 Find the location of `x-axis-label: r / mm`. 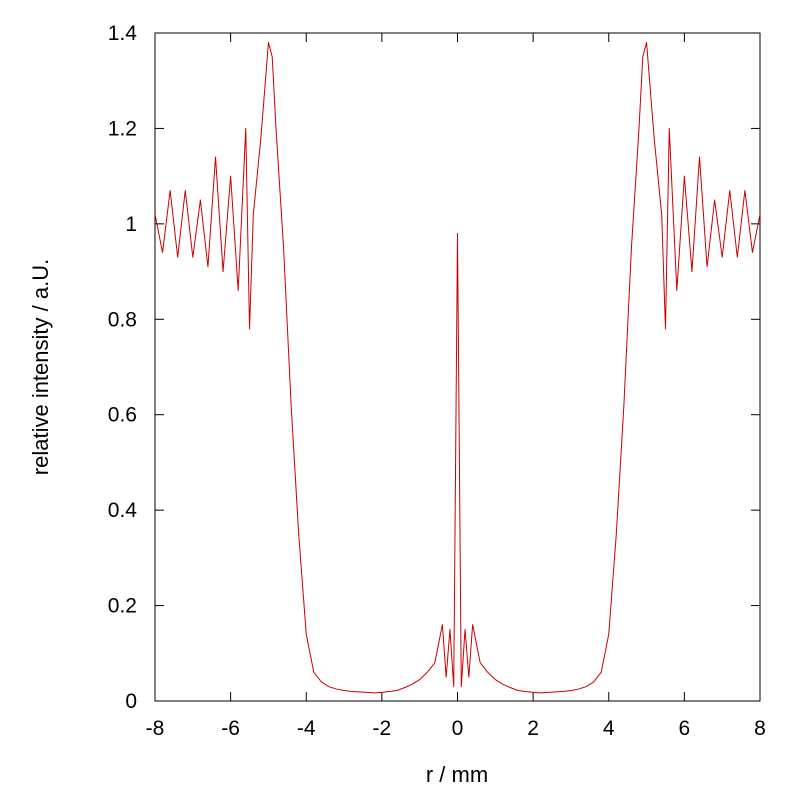

x-axis-label: r / mm is located at coordinates (457, 774).